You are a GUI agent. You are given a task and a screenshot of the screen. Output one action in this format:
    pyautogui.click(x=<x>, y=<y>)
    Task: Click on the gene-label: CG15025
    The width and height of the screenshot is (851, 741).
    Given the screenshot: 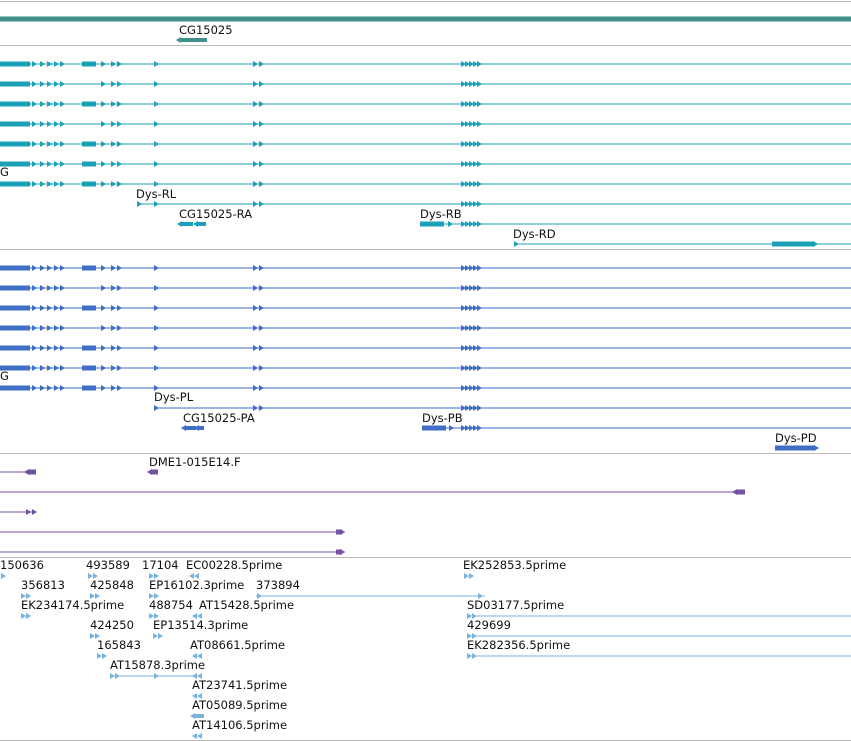 What is the action you would take?
    pyautogui.click(x=206, y=30)
    